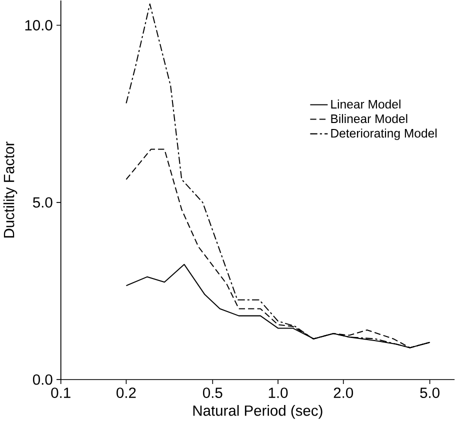 This screenshot has width=455, height=422. What do you see at coordinates (10, 189) in the screenshot?
I see `y-axis-title: Ductility Factor` at bounding box center [10, 189].